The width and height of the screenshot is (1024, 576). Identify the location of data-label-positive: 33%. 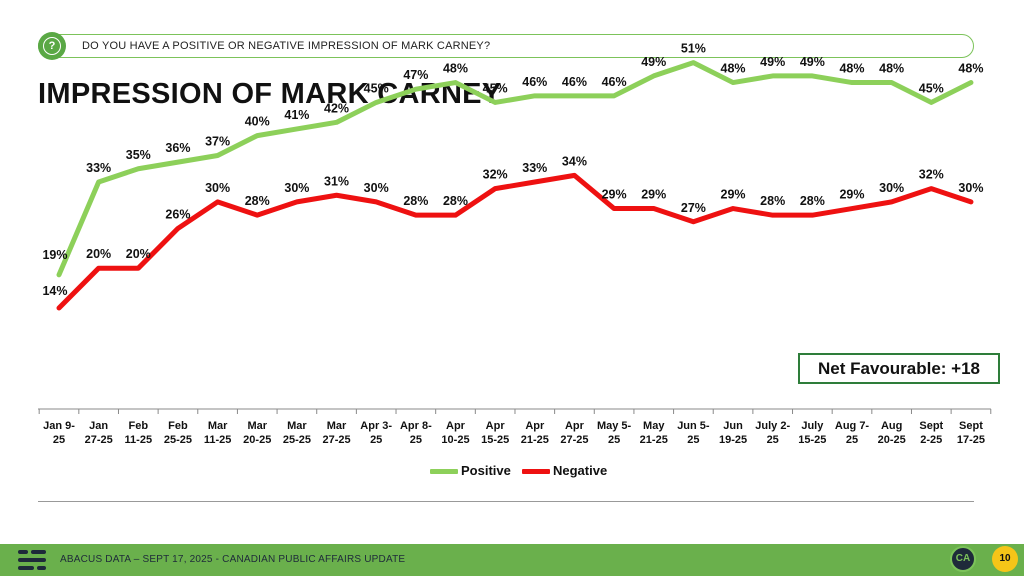
(98, 168).